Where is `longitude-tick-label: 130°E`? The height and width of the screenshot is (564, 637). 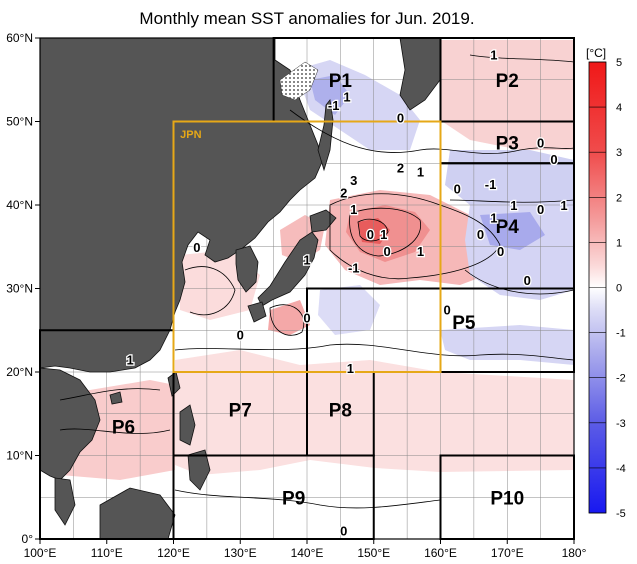
longitude-tick-label: 130°E is located at coordinates (240, 553).